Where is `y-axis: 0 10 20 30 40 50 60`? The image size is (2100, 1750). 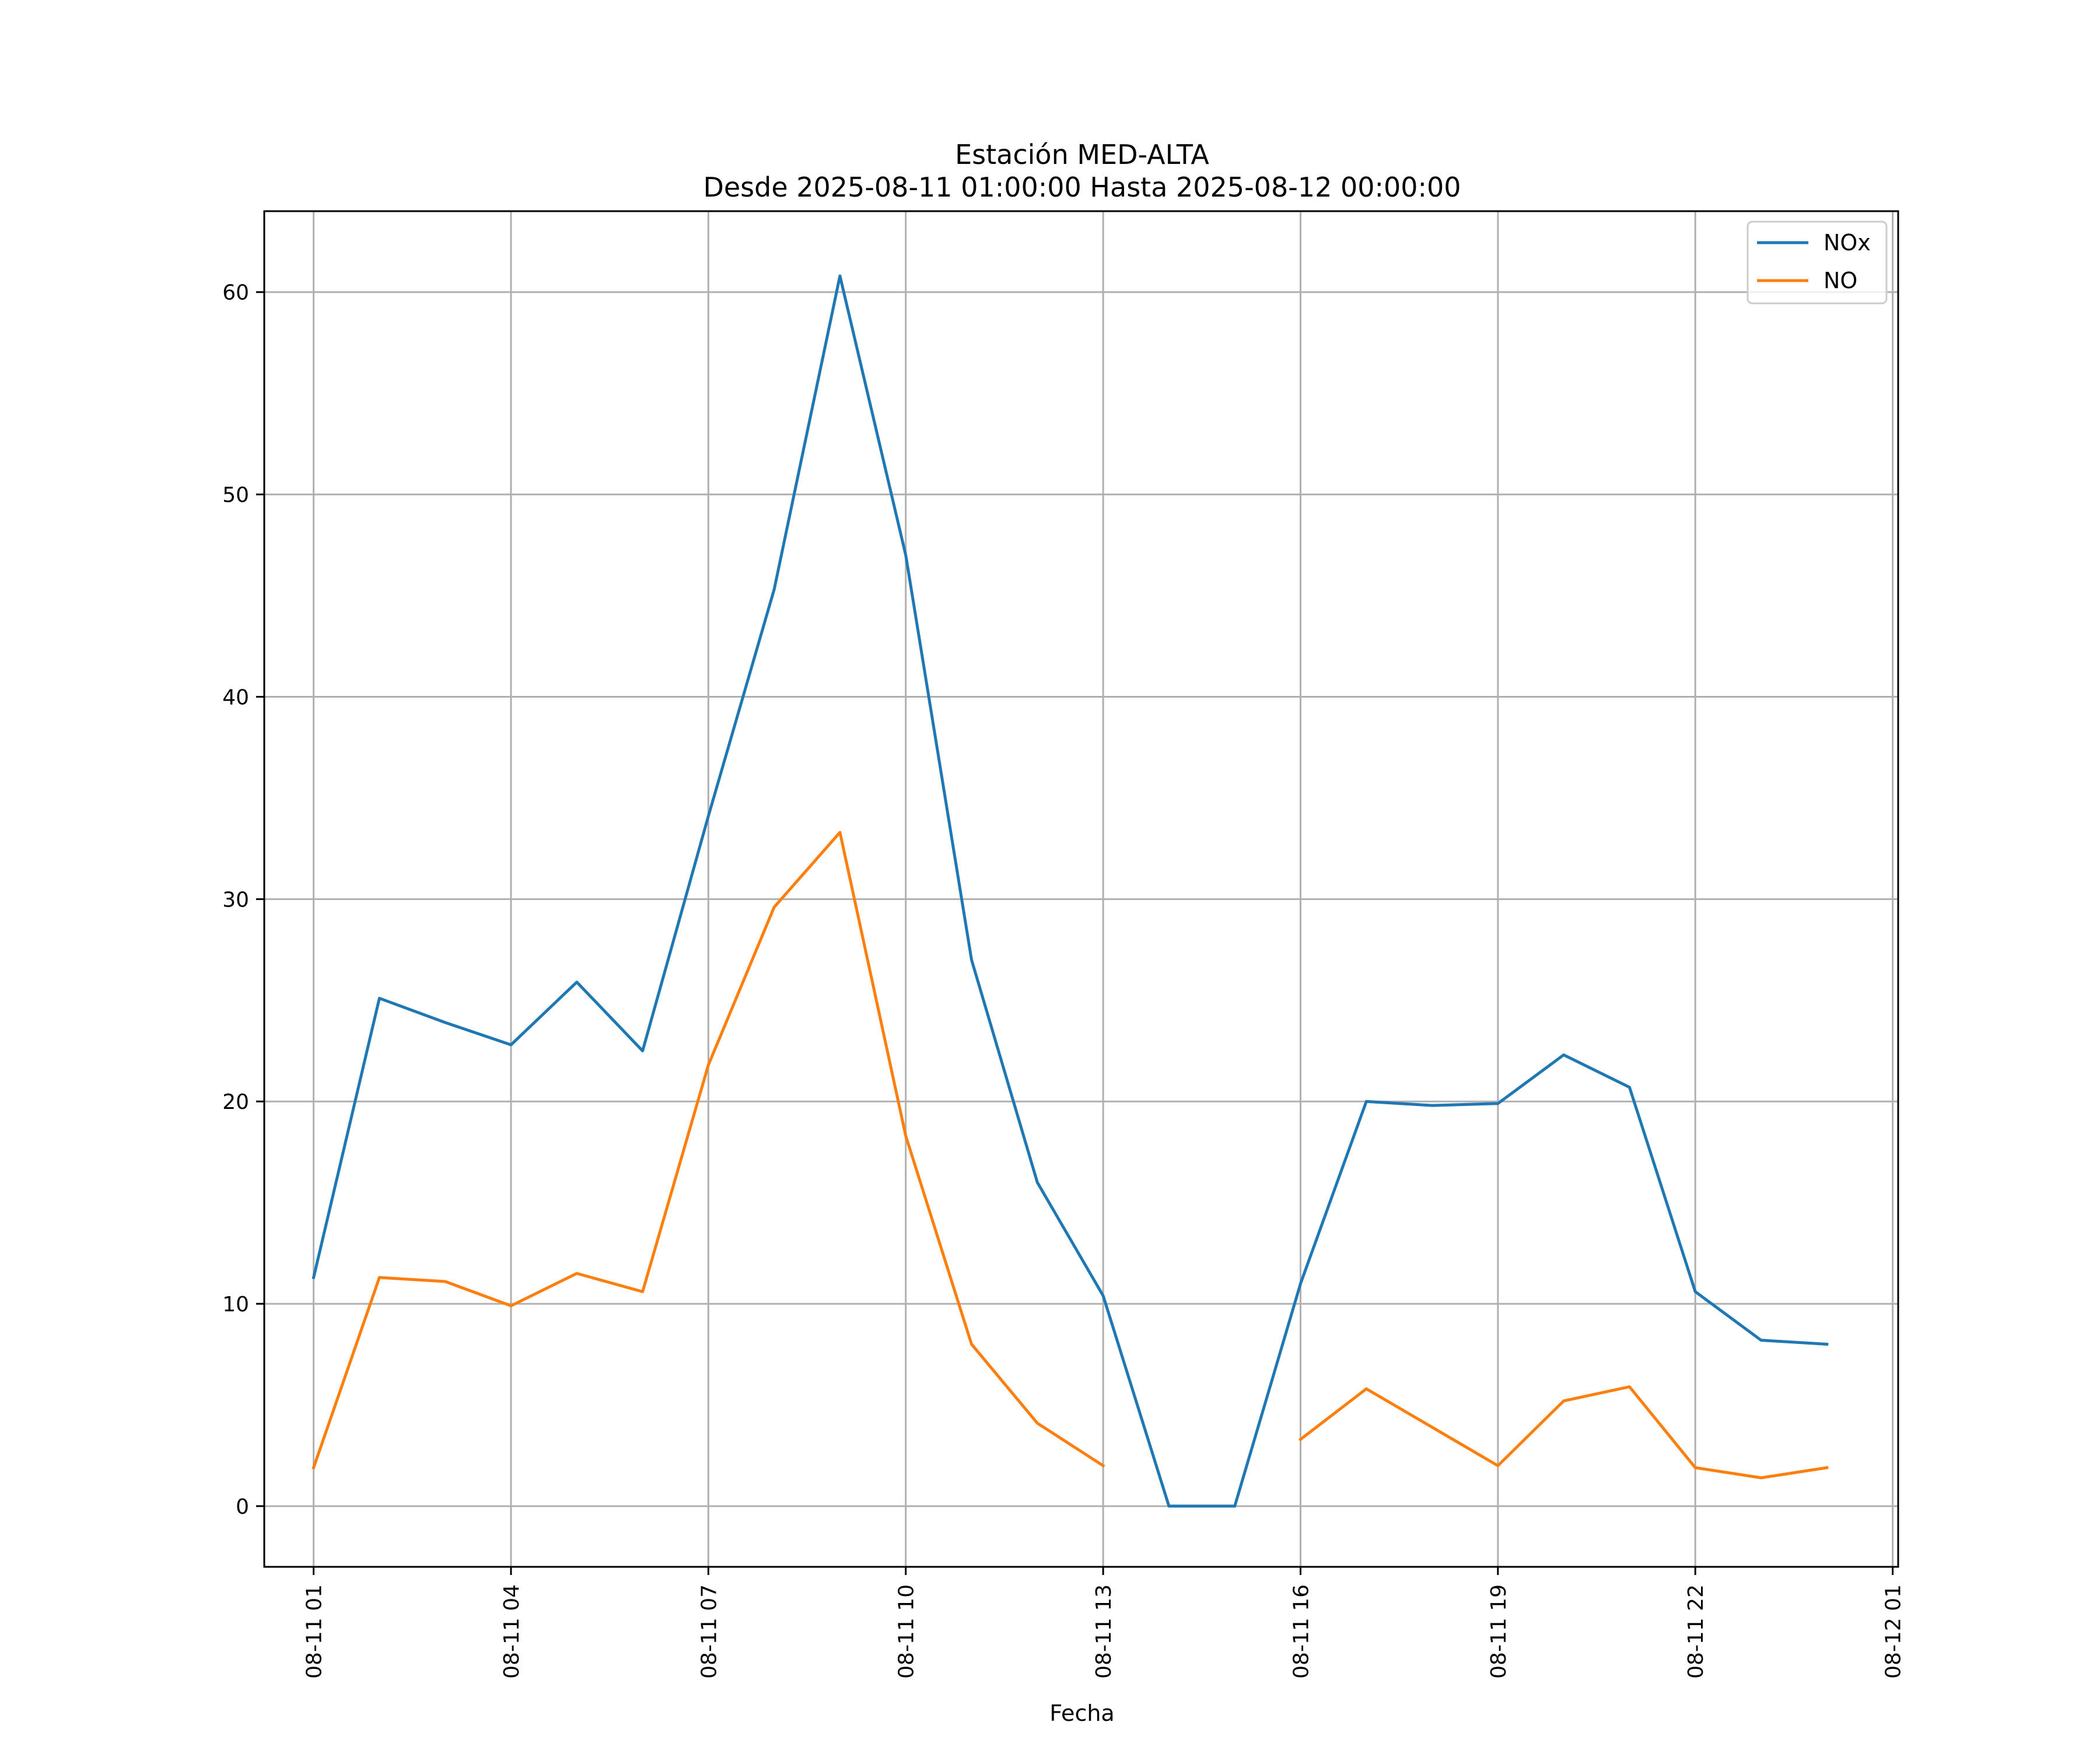 y-axis: 0 10 20 30 40 50 60 is located at coordinates (243, 900).